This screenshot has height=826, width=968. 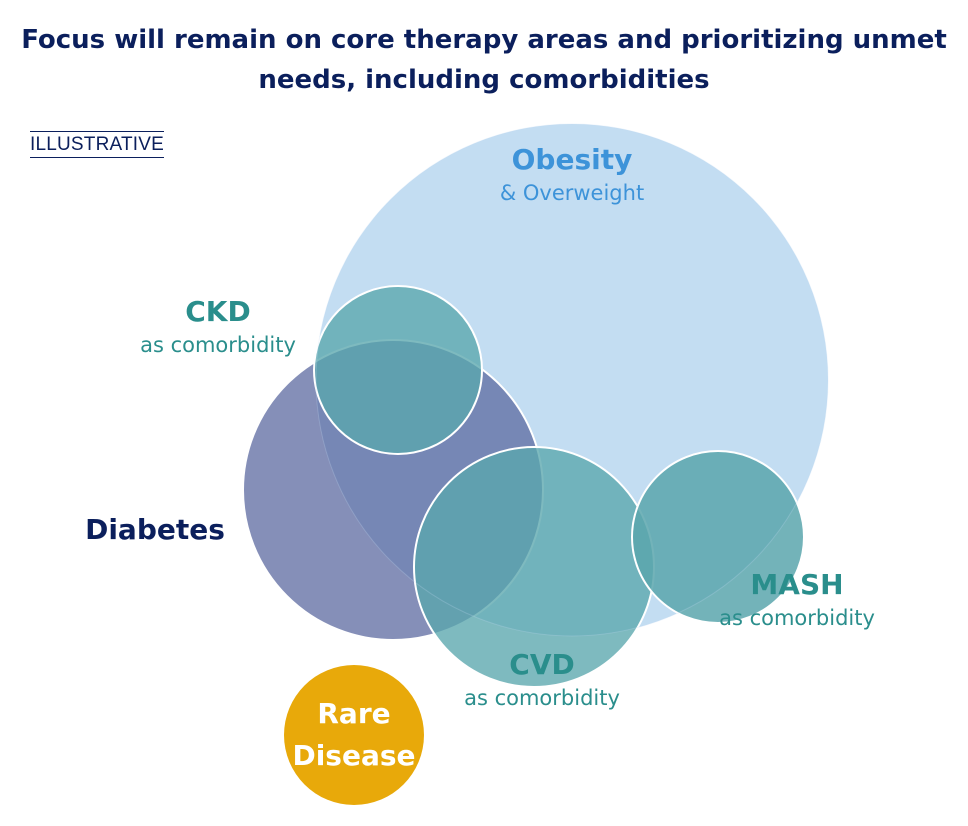 I want to click on diabetes-title: Diabetes, so click(x=155, y=529).